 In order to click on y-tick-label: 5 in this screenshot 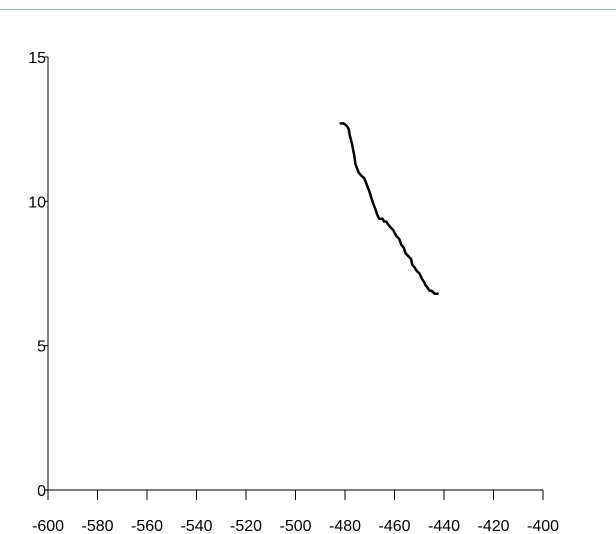, I will do `click(41, 347)`.